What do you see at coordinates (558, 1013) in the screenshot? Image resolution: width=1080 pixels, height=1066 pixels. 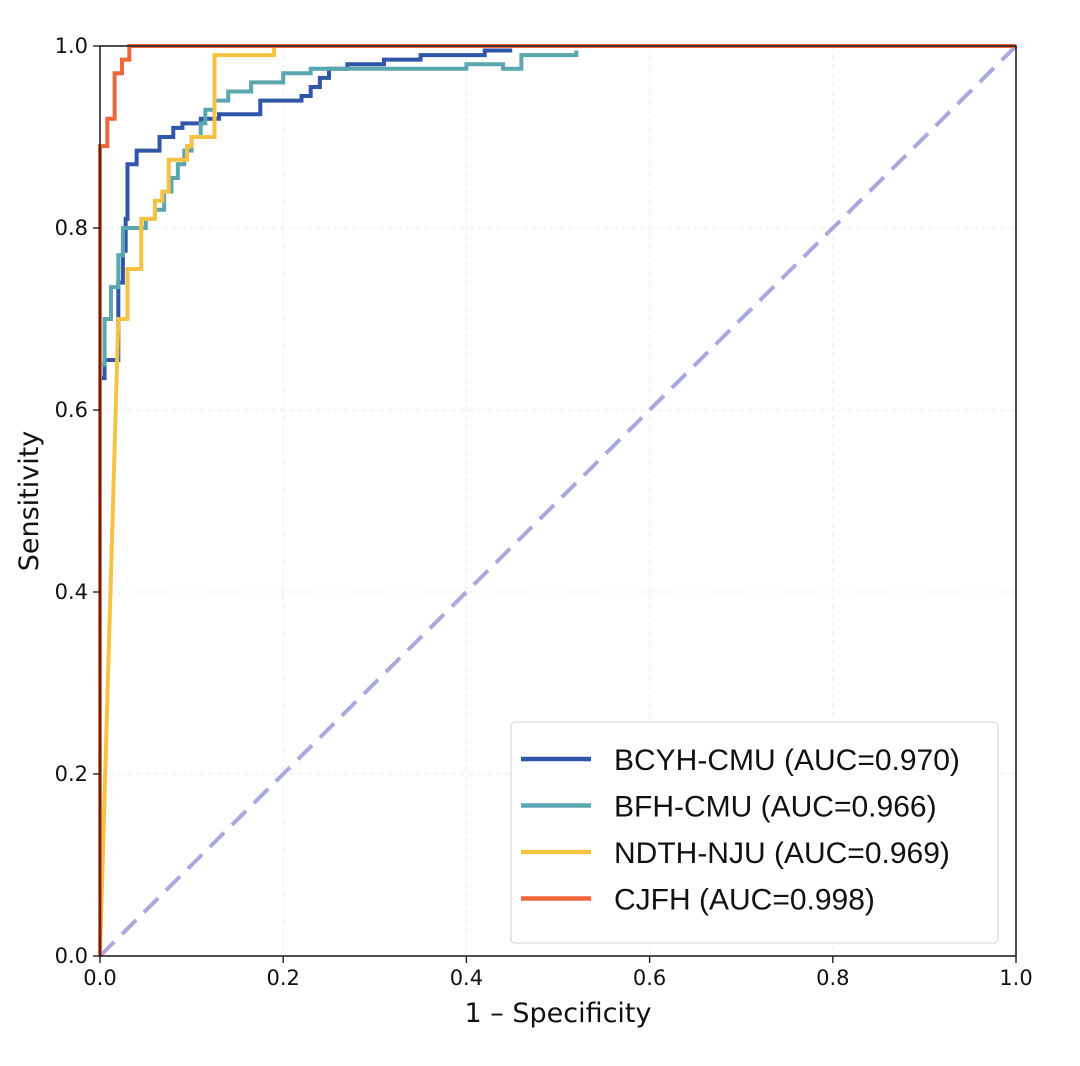 I see `x-axis-label: 1 – Specificity` at bounding box center [558, 1013].